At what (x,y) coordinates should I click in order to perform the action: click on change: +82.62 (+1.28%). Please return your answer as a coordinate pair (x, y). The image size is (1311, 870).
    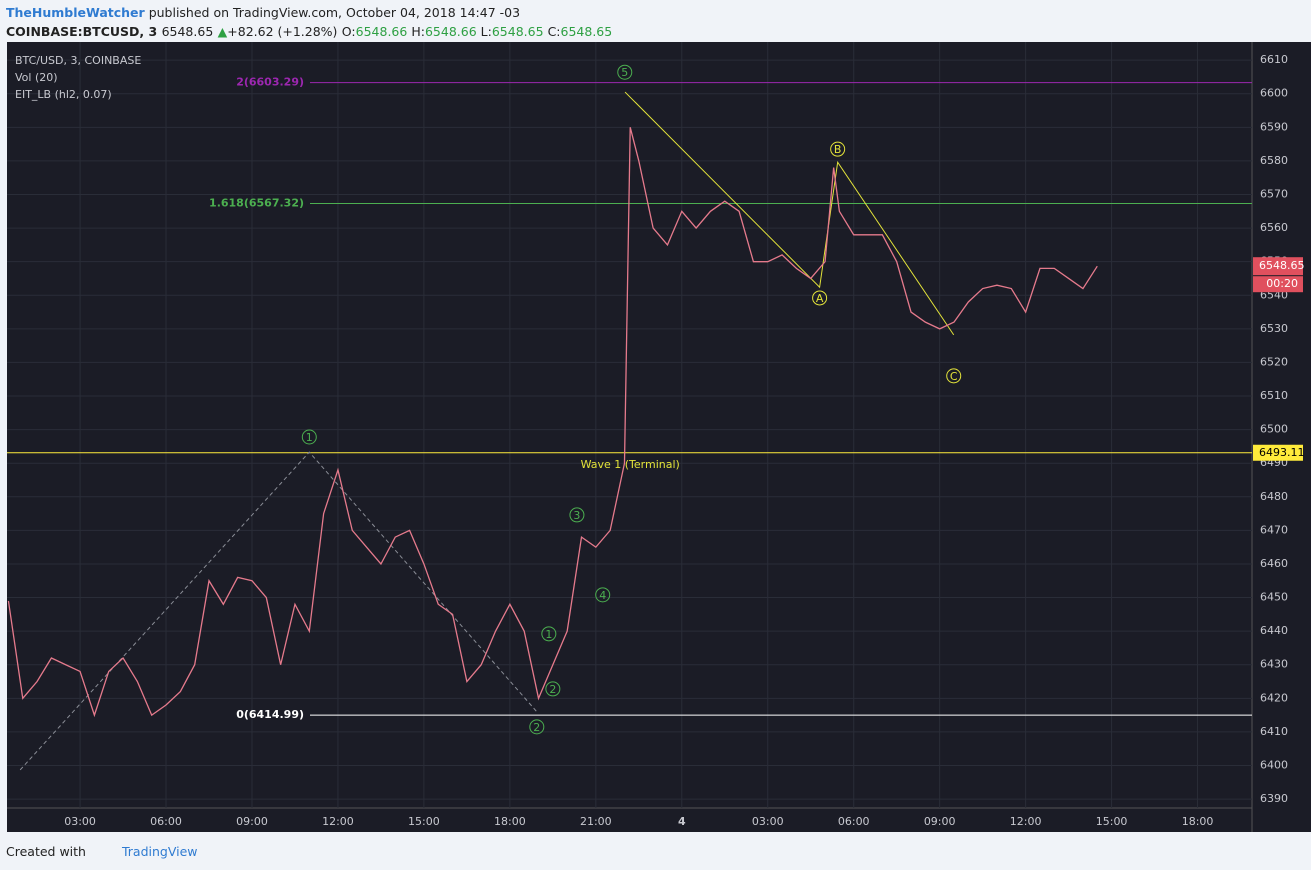
    Looking at the image, I should click on (282, 31).